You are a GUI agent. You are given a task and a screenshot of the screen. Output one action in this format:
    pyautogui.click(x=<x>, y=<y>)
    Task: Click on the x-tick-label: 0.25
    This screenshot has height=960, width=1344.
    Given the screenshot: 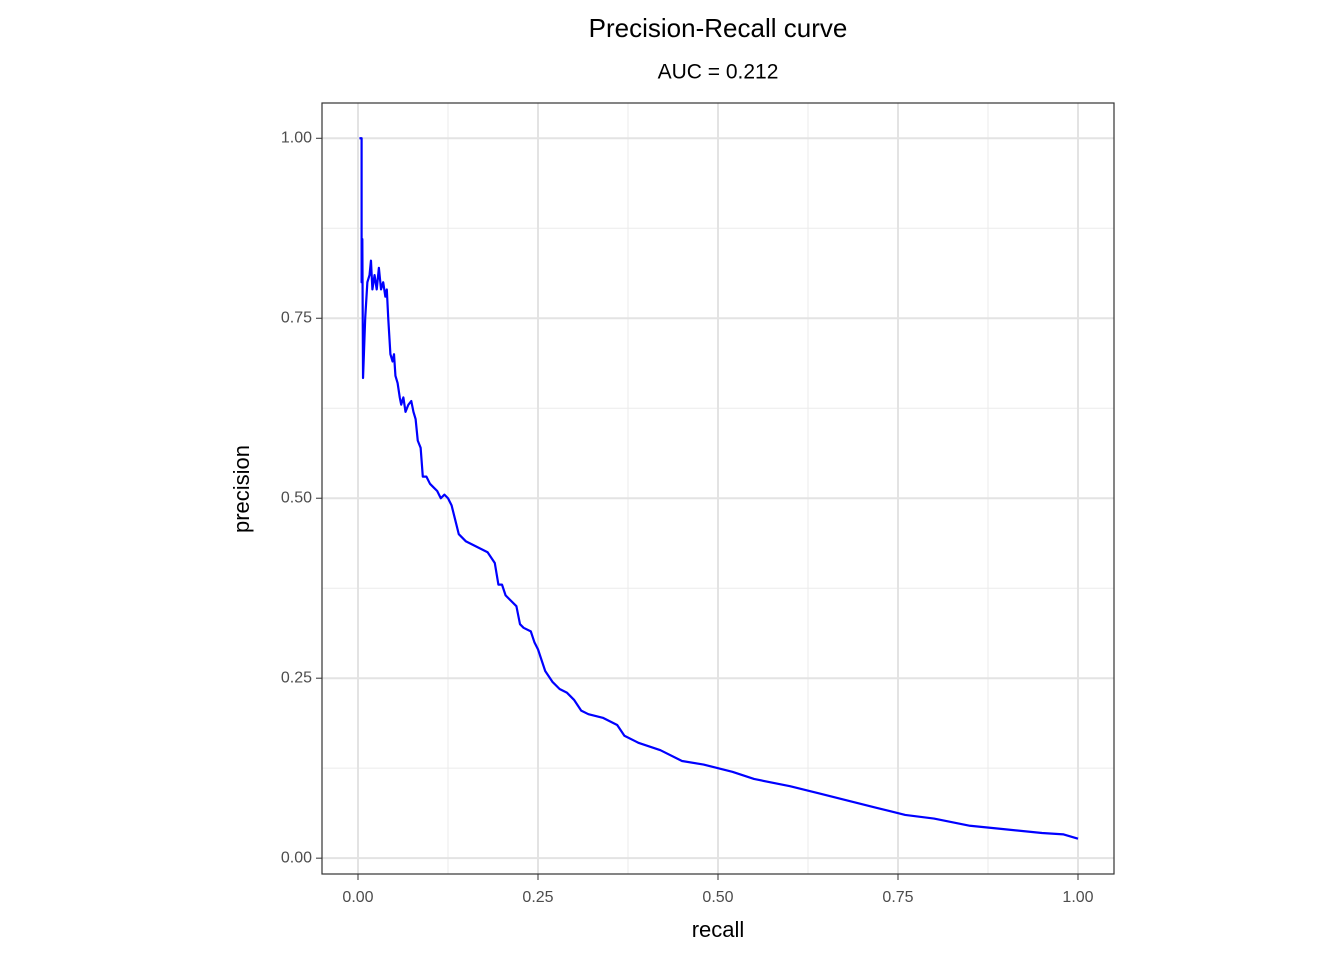 What is the action you would take?
    pyautogui.click(x=537, y=897)
    